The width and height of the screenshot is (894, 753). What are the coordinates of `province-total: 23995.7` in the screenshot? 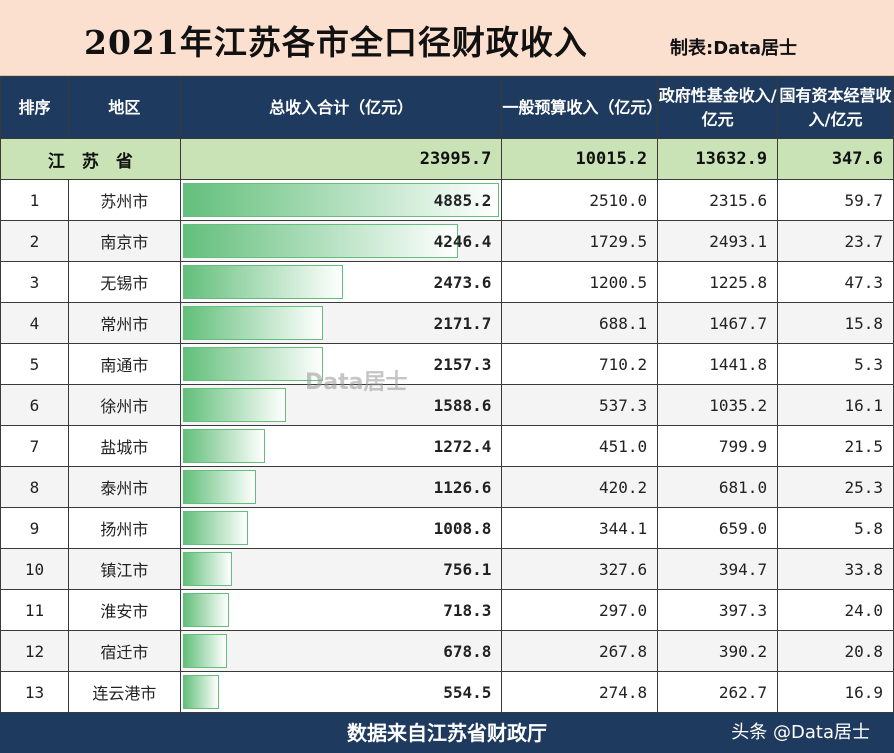 It's located at (341, 159).